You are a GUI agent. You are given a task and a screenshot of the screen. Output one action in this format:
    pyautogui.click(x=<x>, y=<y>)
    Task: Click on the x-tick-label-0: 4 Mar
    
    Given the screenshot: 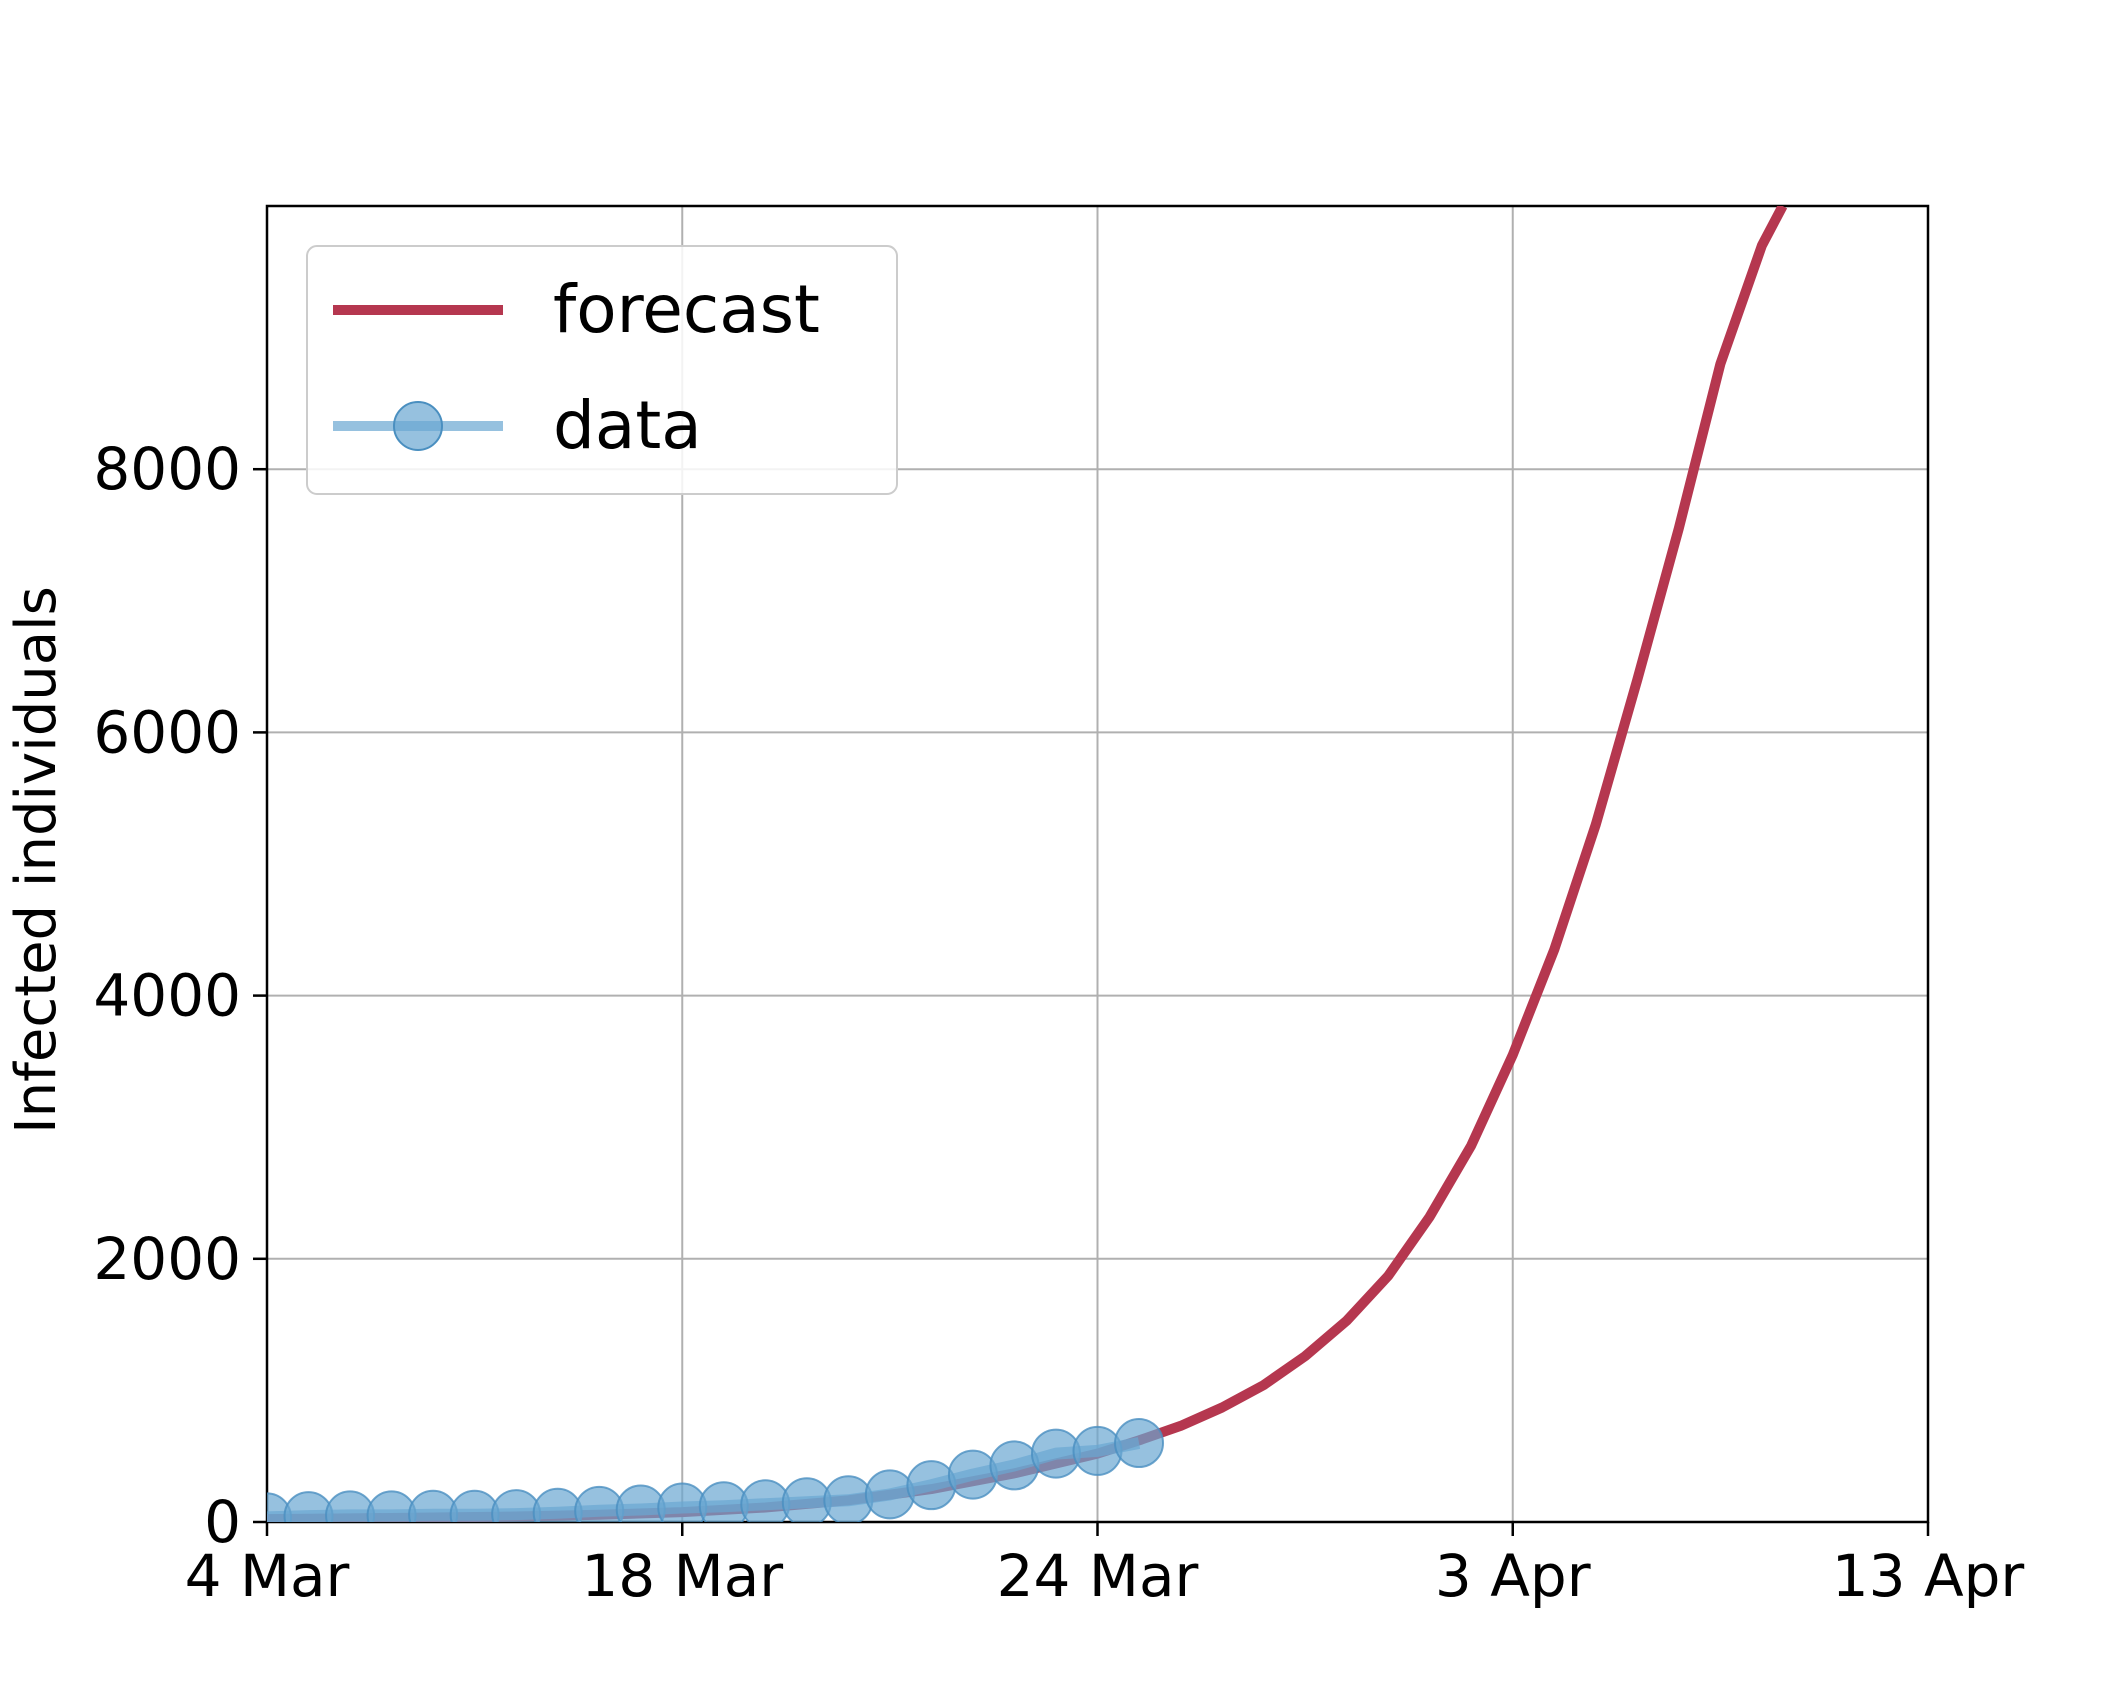 What is the action you would take?
    pyautogui.click(x=267, y=1576)
    